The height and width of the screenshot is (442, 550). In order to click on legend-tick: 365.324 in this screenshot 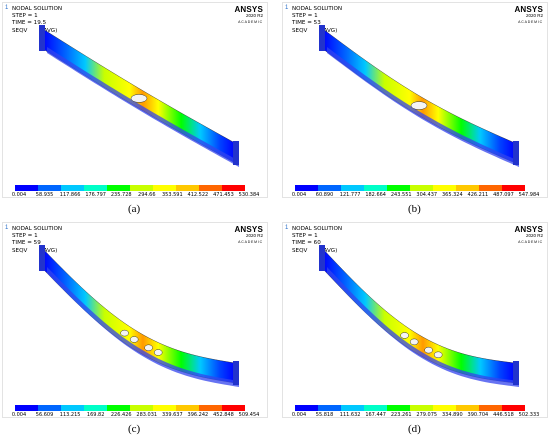, I will do `click(452, 195)`.